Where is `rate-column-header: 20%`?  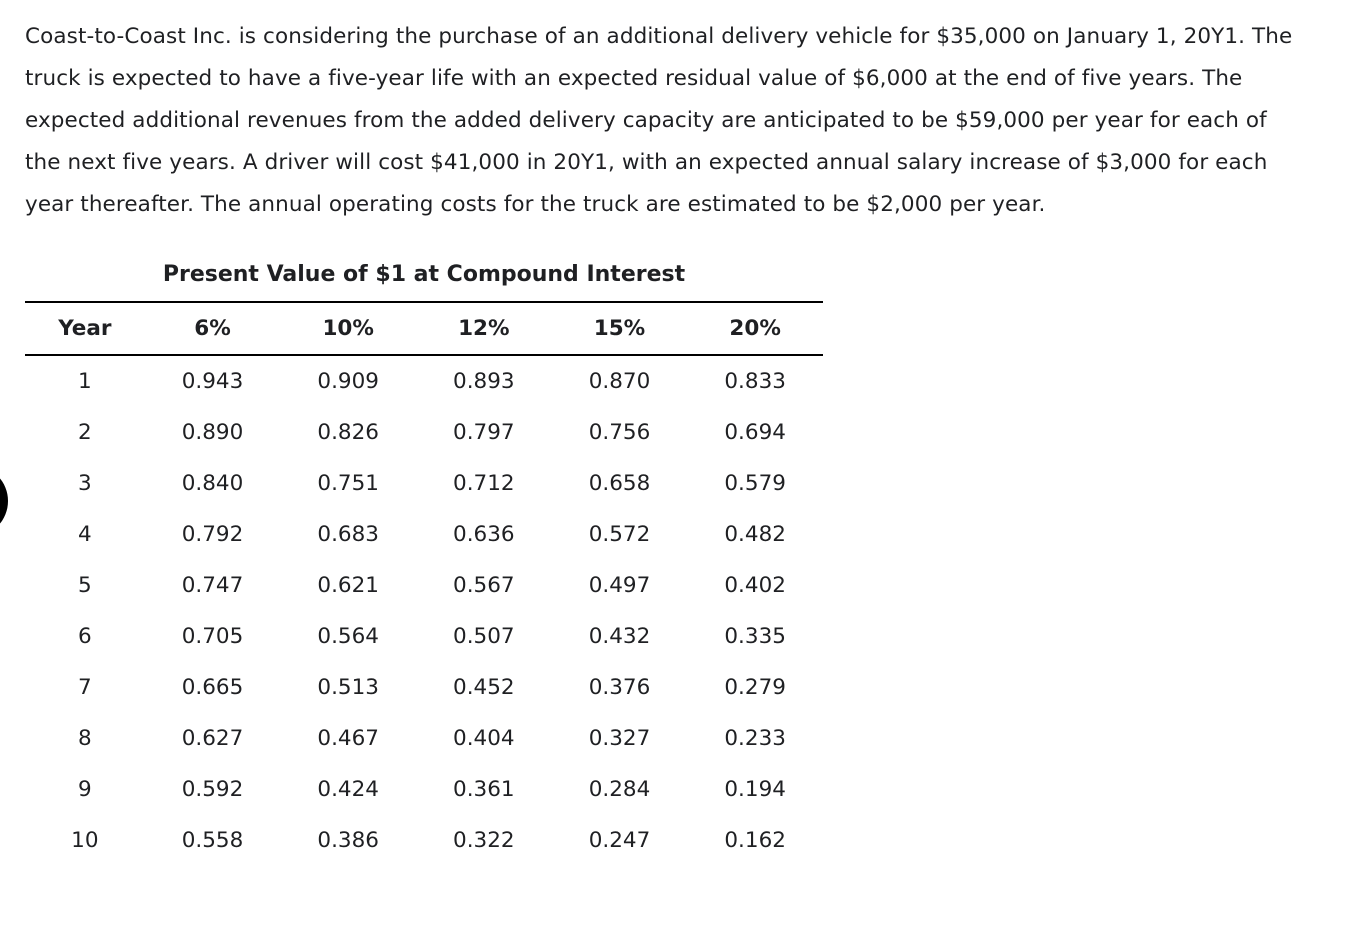 rate-column-header: 20% is located at coordinates (755, 328).